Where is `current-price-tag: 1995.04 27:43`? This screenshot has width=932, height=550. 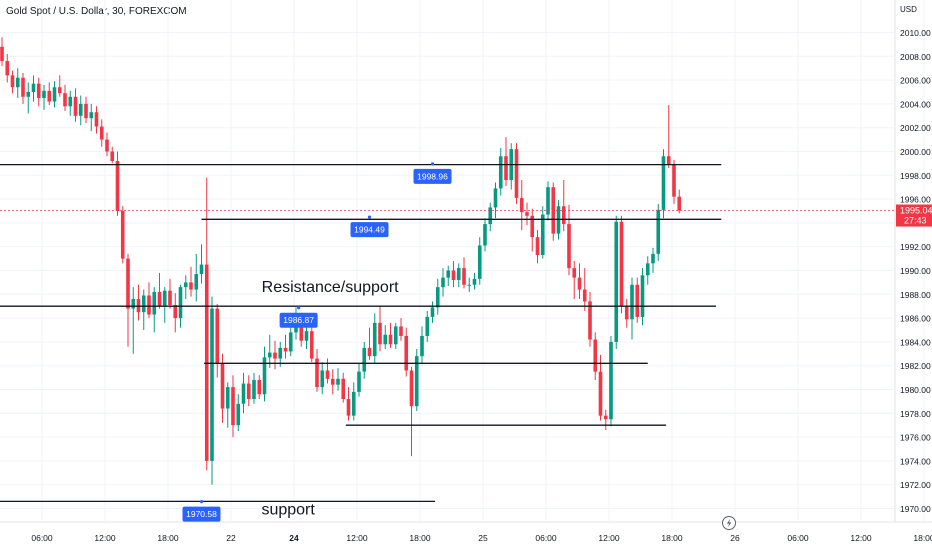 current-price-tag: 1995.04 27:43 is located at coordinates (914, 215).